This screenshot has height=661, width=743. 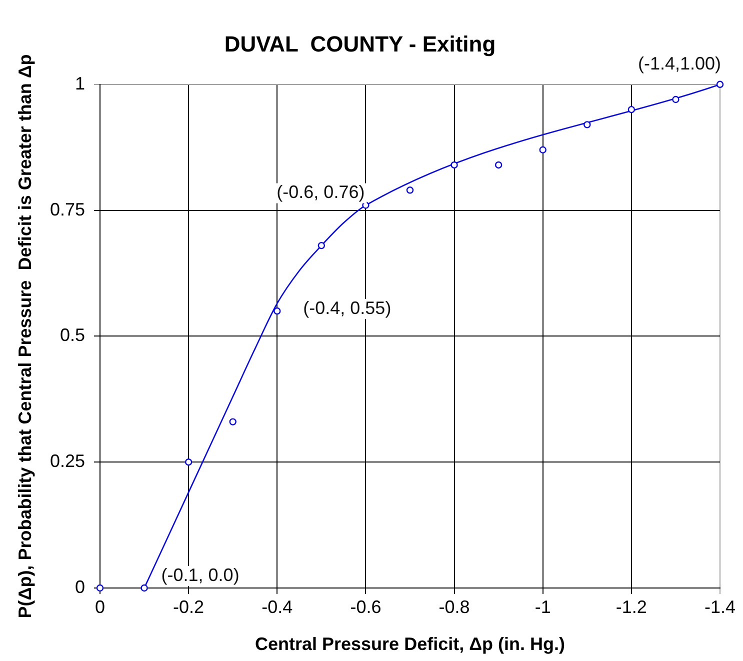 What do you see at coordinates (79, 83) in the screenshot?
I see `y-tick-label: 1` at bounding box center [79, 83].